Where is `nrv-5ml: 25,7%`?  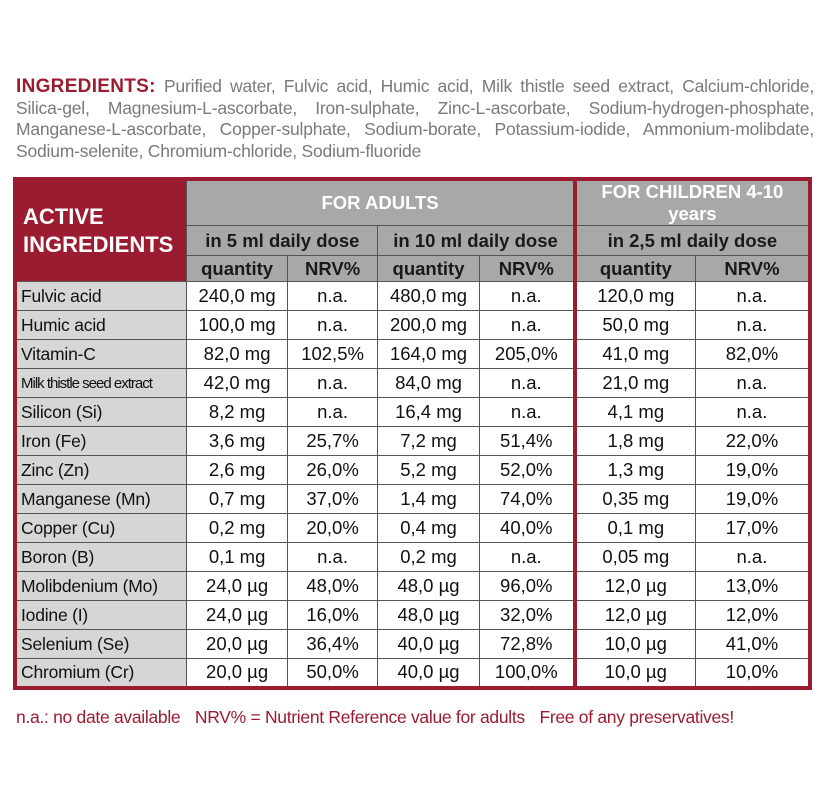
nrv-5ml: 25,7% is located at coordinates (332, 441).